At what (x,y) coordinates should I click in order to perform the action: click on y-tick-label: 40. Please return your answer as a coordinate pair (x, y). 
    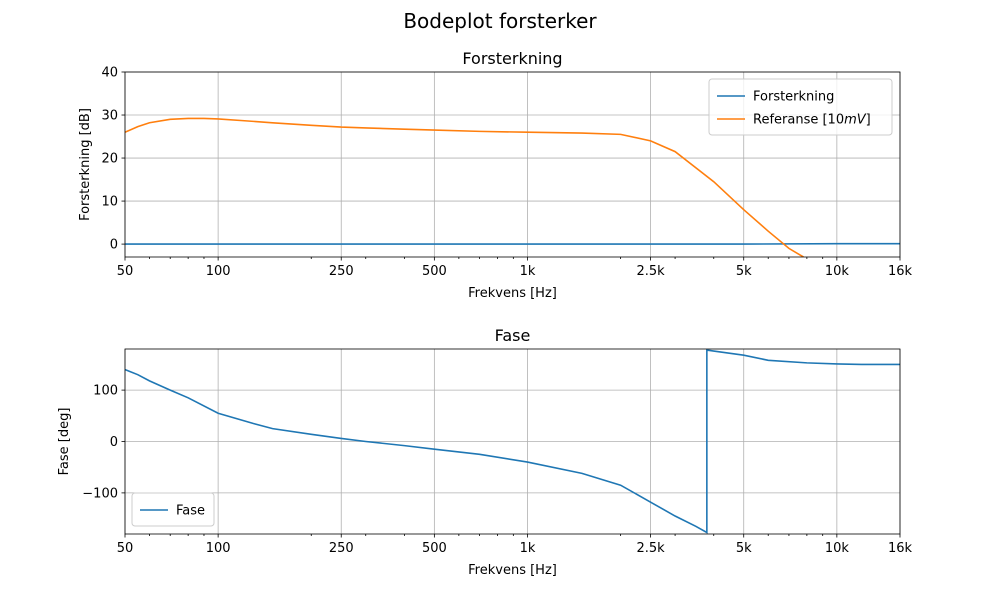
    Looking at the image, I should click on (109, 73).